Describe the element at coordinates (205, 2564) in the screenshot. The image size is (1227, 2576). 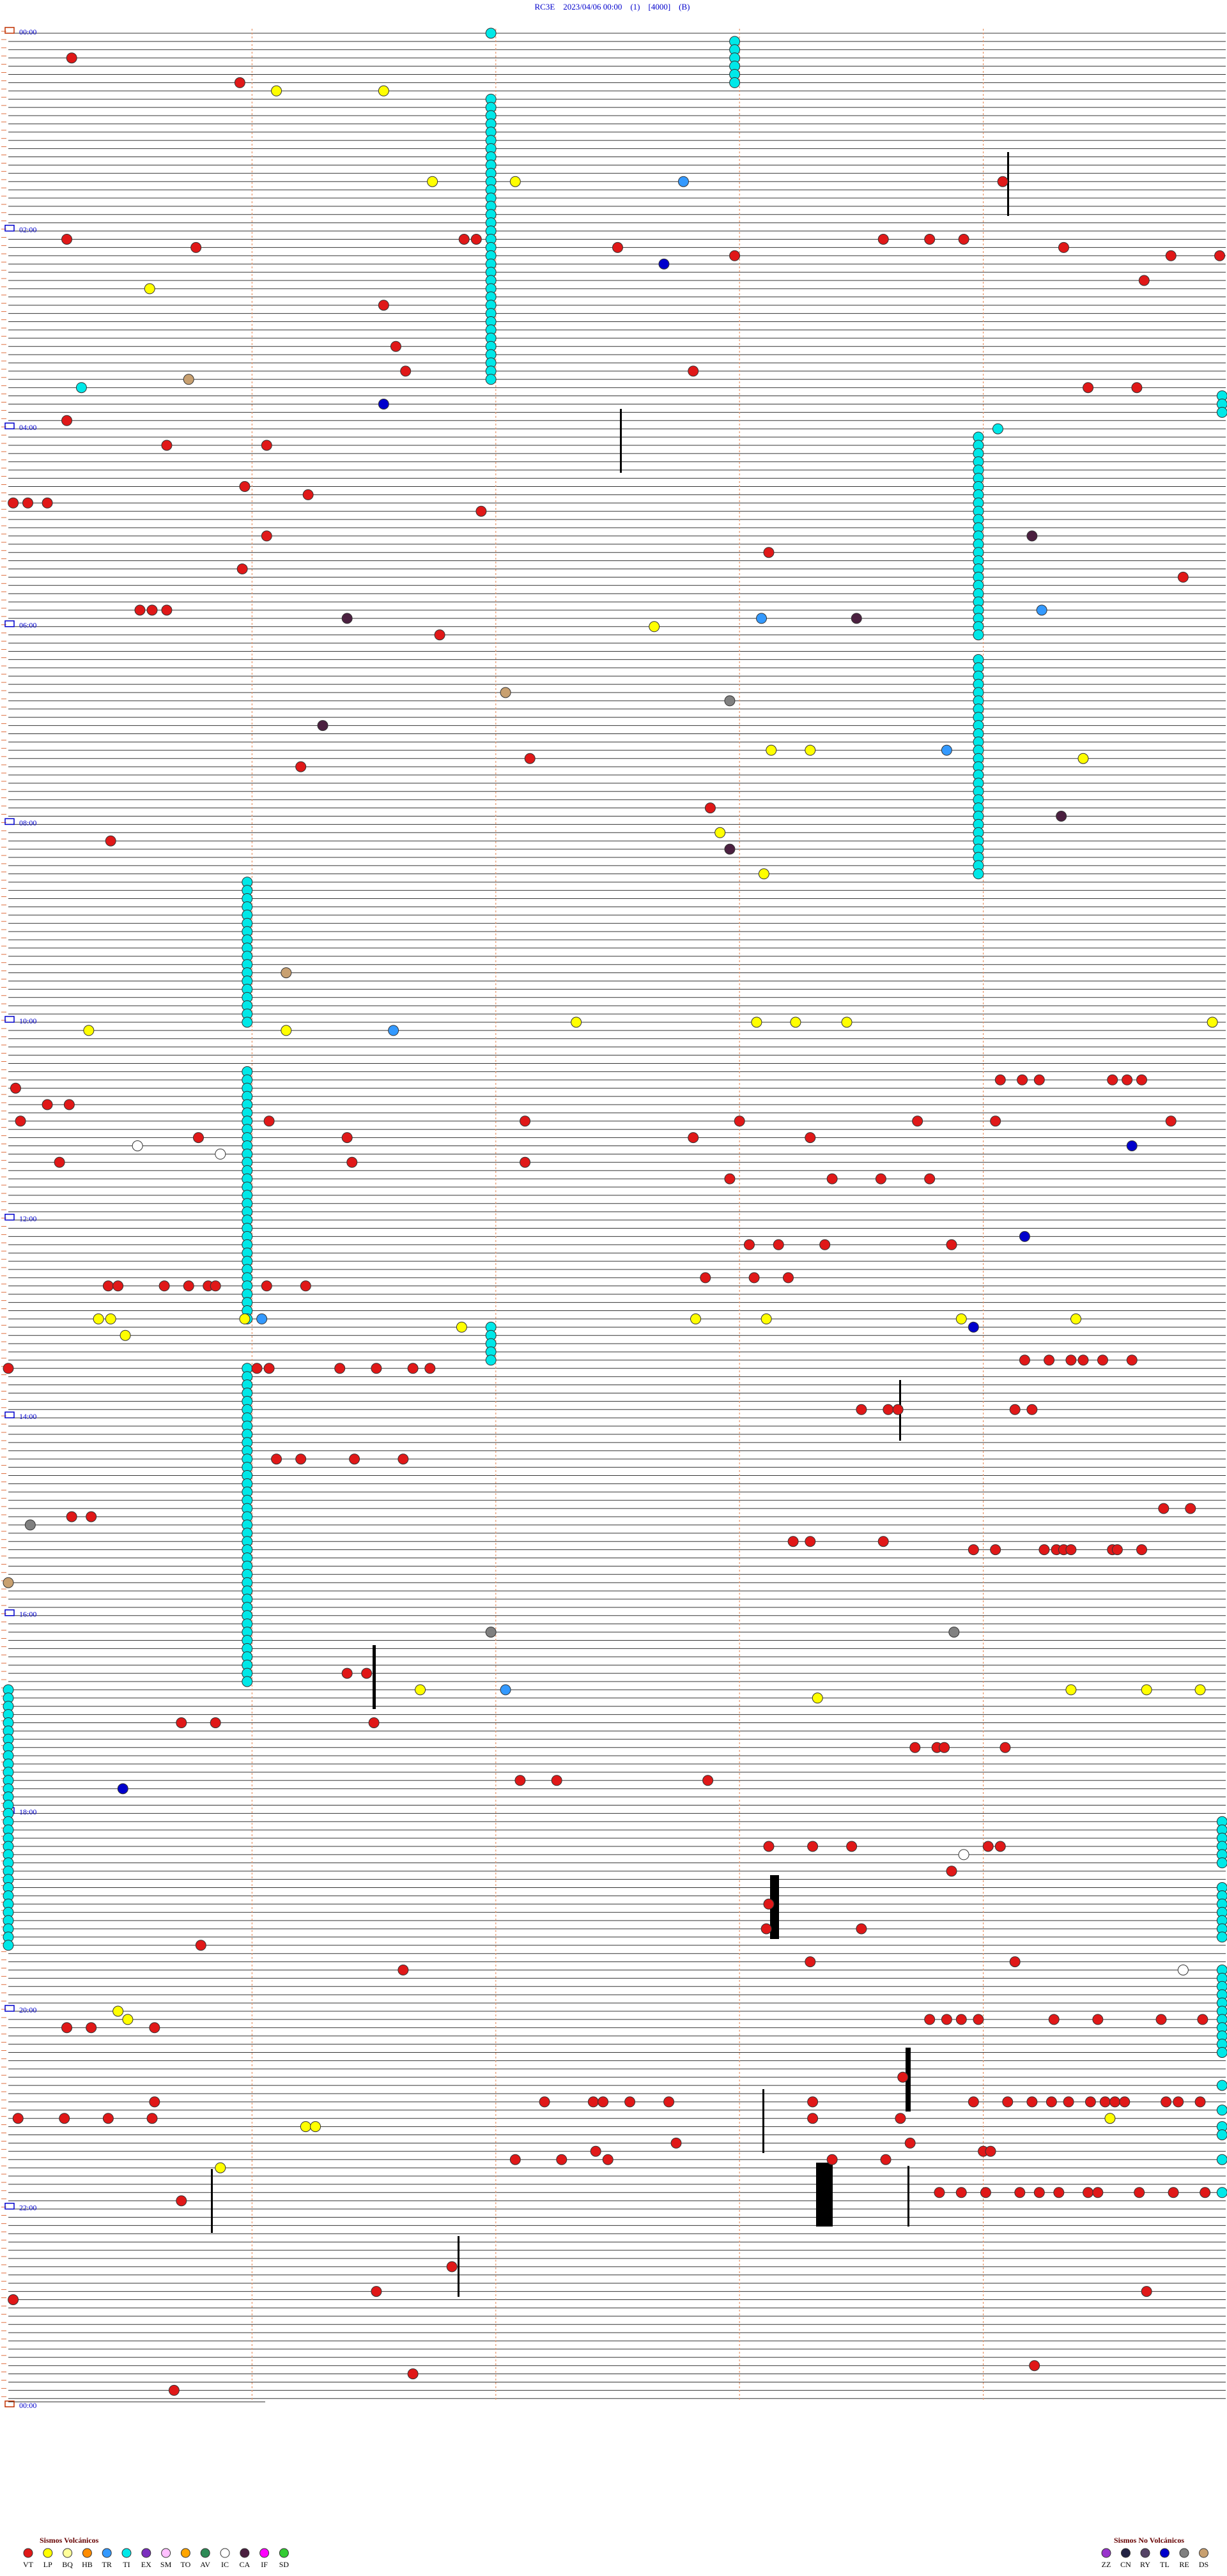
I see `legend-code: AV` at that location.